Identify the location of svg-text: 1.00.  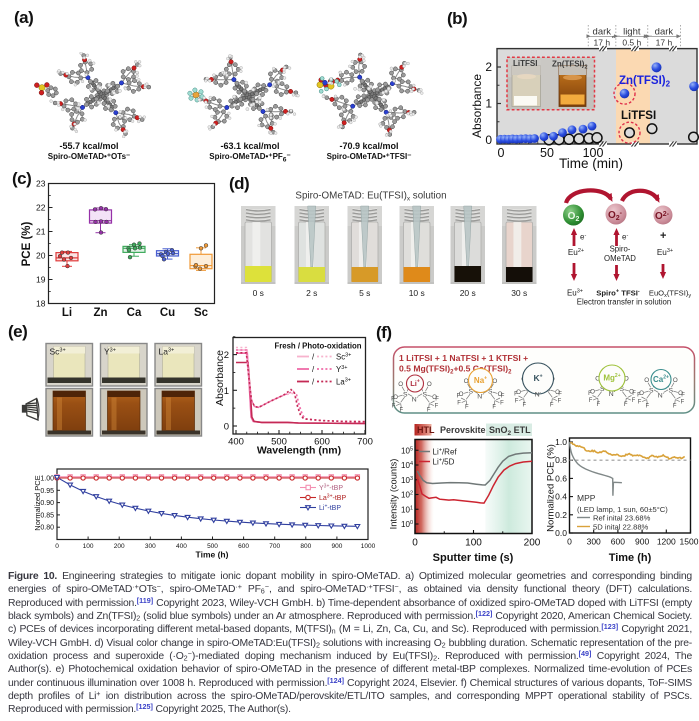
(47, 479).